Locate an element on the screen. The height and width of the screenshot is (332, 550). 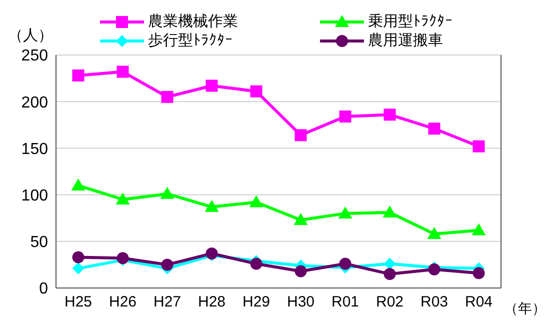
x-tick-label: R02 is located at coordinates (390, 302).